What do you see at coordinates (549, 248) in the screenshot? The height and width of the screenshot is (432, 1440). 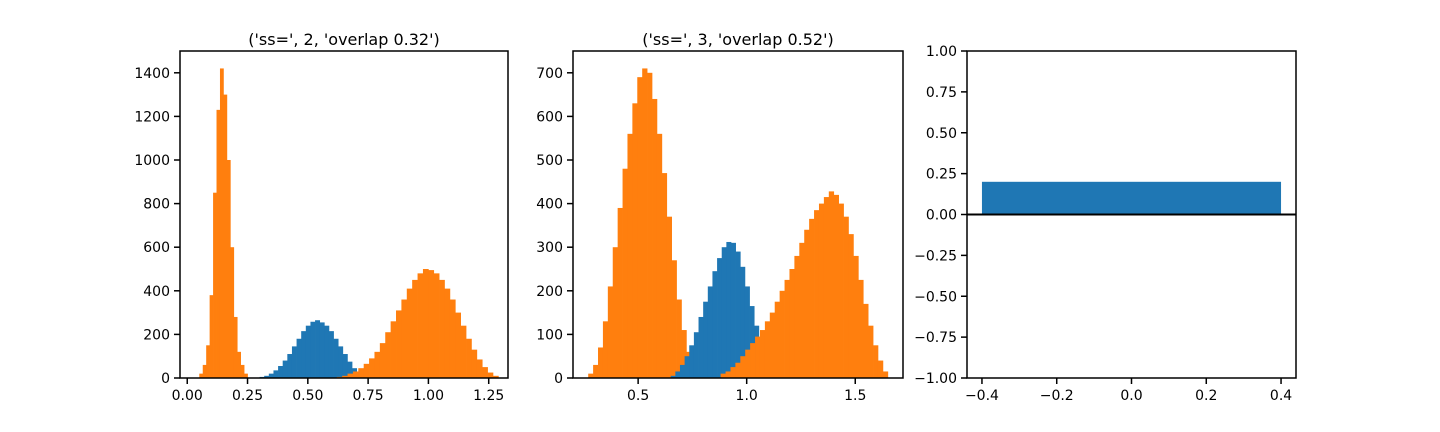 I see `y-tick-label: 300` at bounding box center [549, 248].